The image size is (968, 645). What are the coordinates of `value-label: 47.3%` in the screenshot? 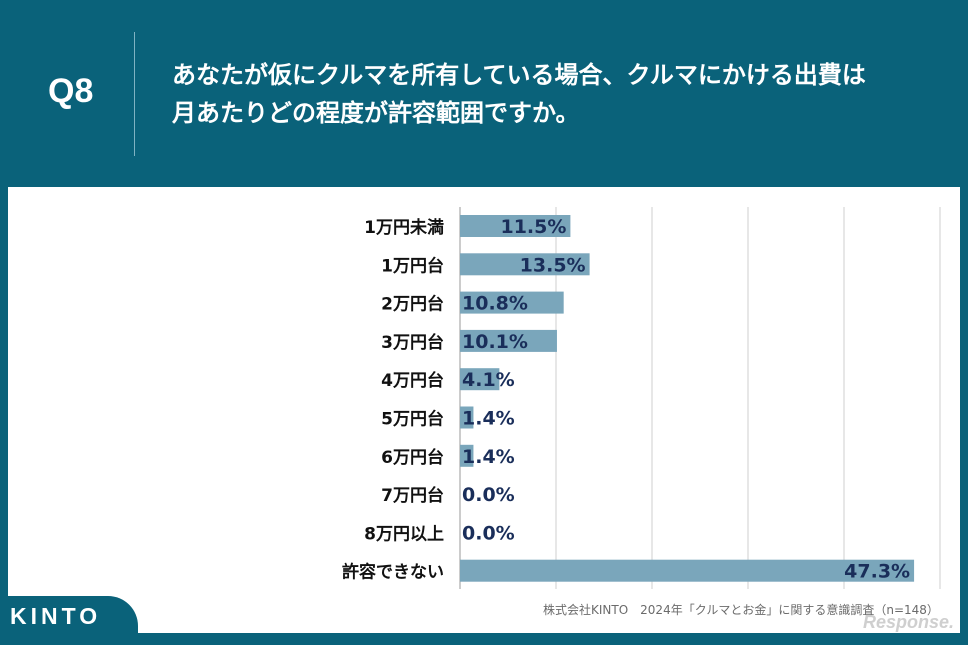 It's located at (877, 572).